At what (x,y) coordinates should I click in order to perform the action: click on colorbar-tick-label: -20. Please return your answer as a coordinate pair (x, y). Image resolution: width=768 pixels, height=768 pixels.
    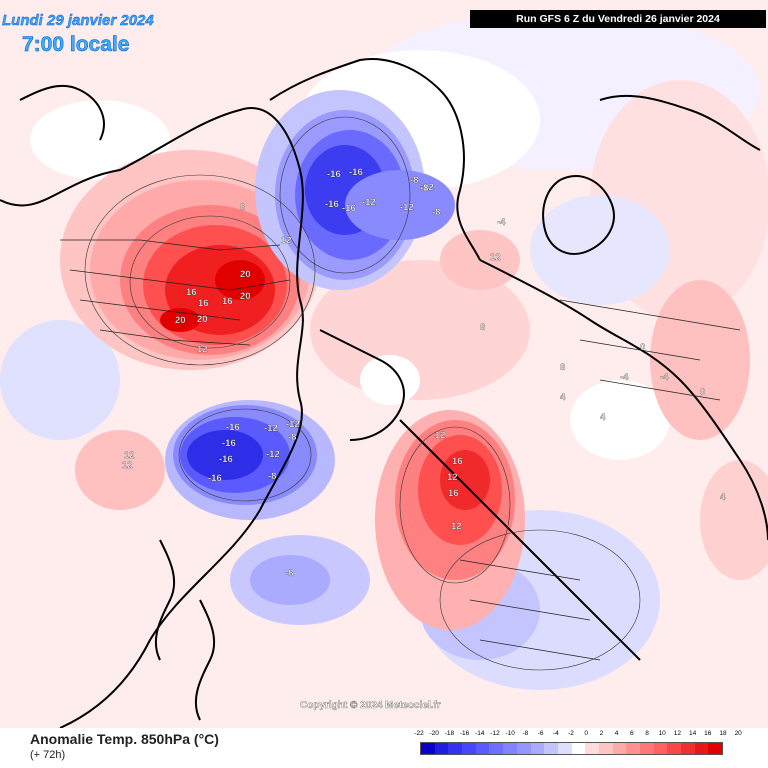
    Looking at the image, I should click on (434, 733).